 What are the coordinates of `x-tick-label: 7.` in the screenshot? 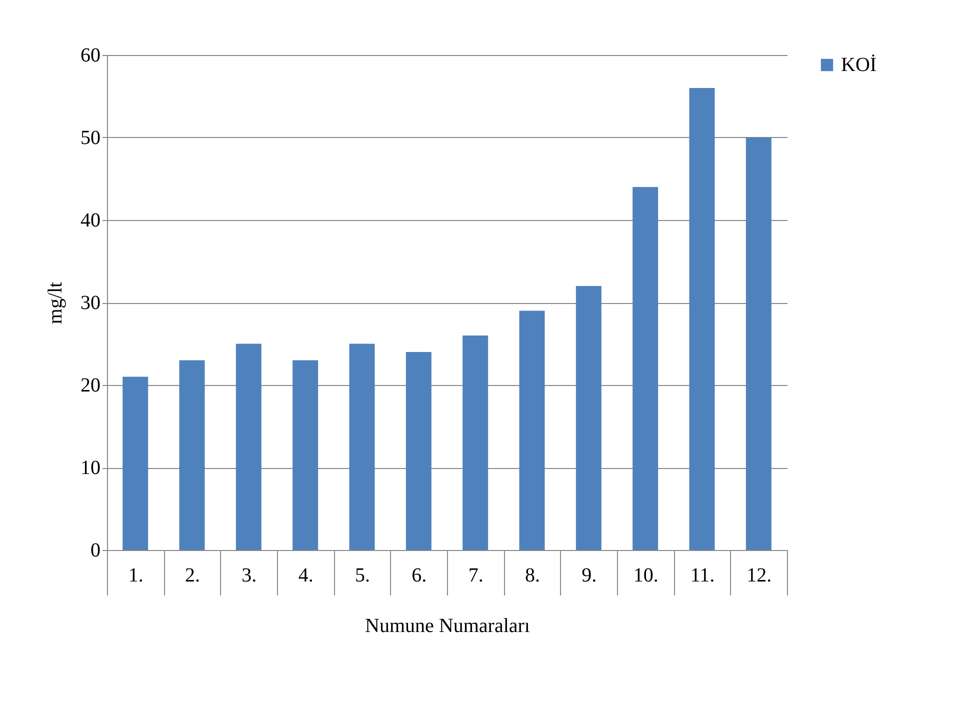 It's located at (476, 575).